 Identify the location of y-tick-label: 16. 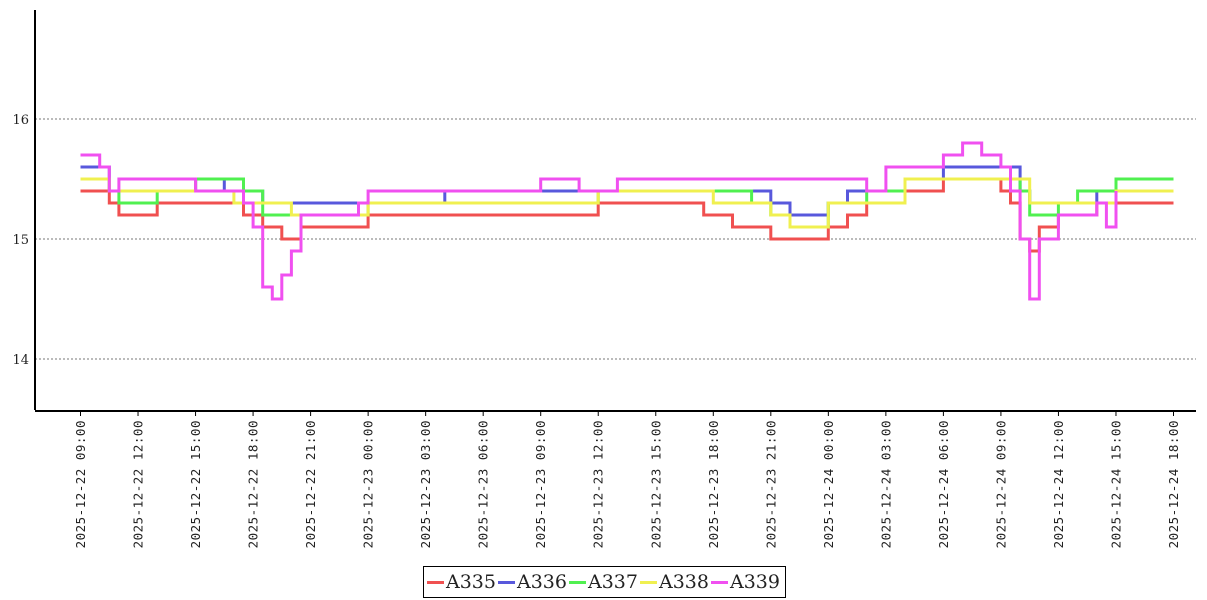
(20, 120).